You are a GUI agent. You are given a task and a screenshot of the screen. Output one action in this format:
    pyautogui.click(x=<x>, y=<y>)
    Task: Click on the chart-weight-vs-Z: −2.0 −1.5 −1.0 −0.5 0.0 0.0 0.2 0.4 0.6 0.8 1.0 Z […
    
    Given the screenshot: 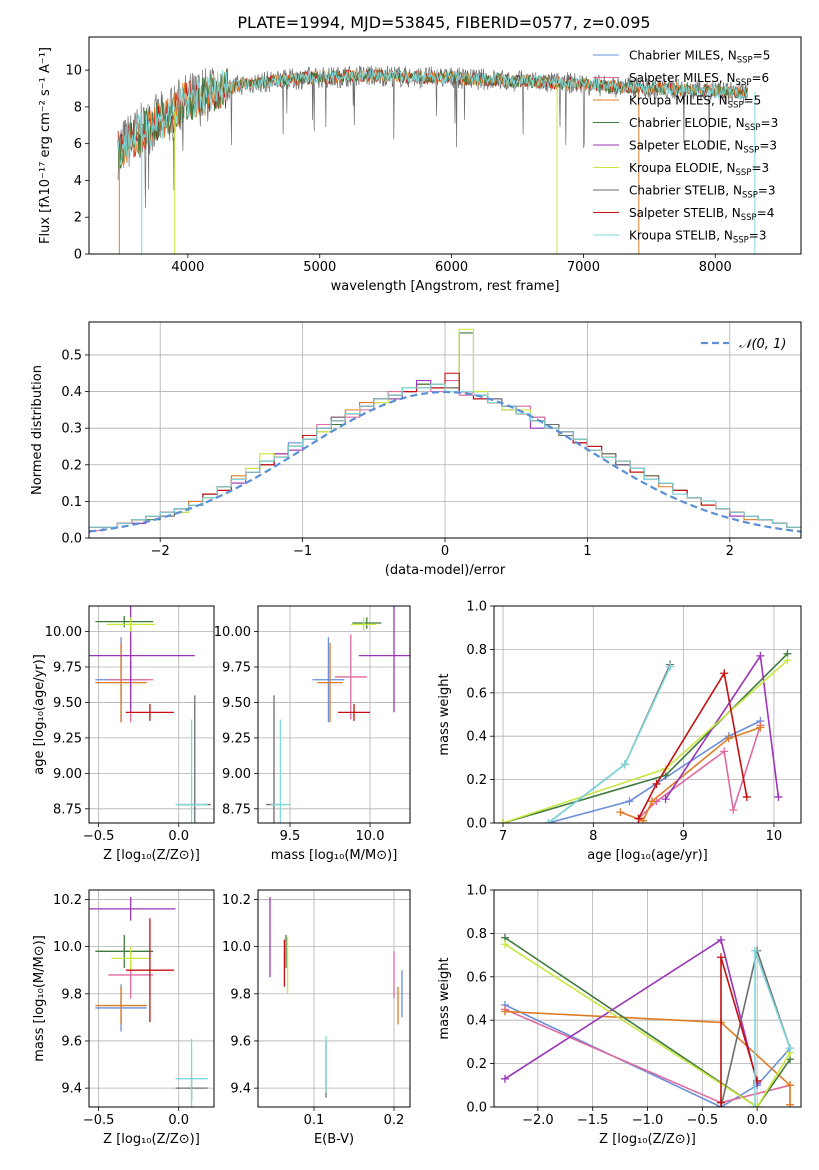 What is the action you would take?
    pyautogui.click(x=619, y=1015)
    